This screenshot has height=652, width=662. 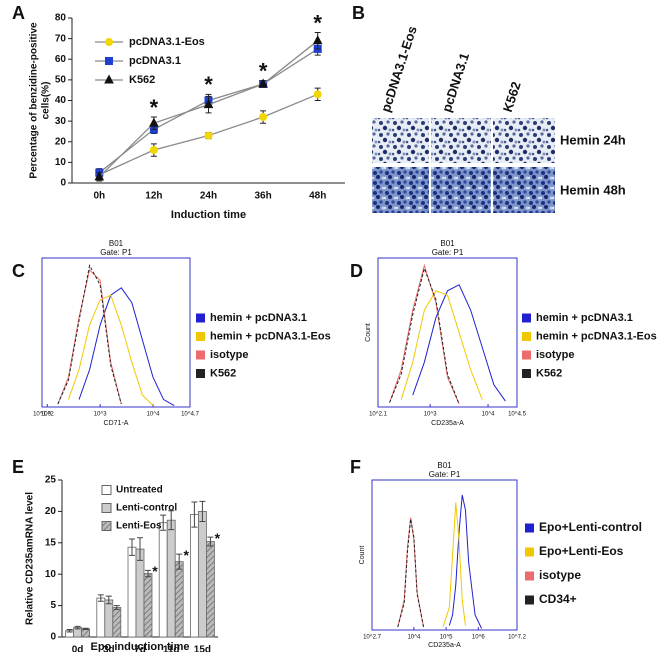 What do you see at coordinates (317, 196) in the screenshot?
I see `x-tick-label: 48h` at bounding box center [317, 196].